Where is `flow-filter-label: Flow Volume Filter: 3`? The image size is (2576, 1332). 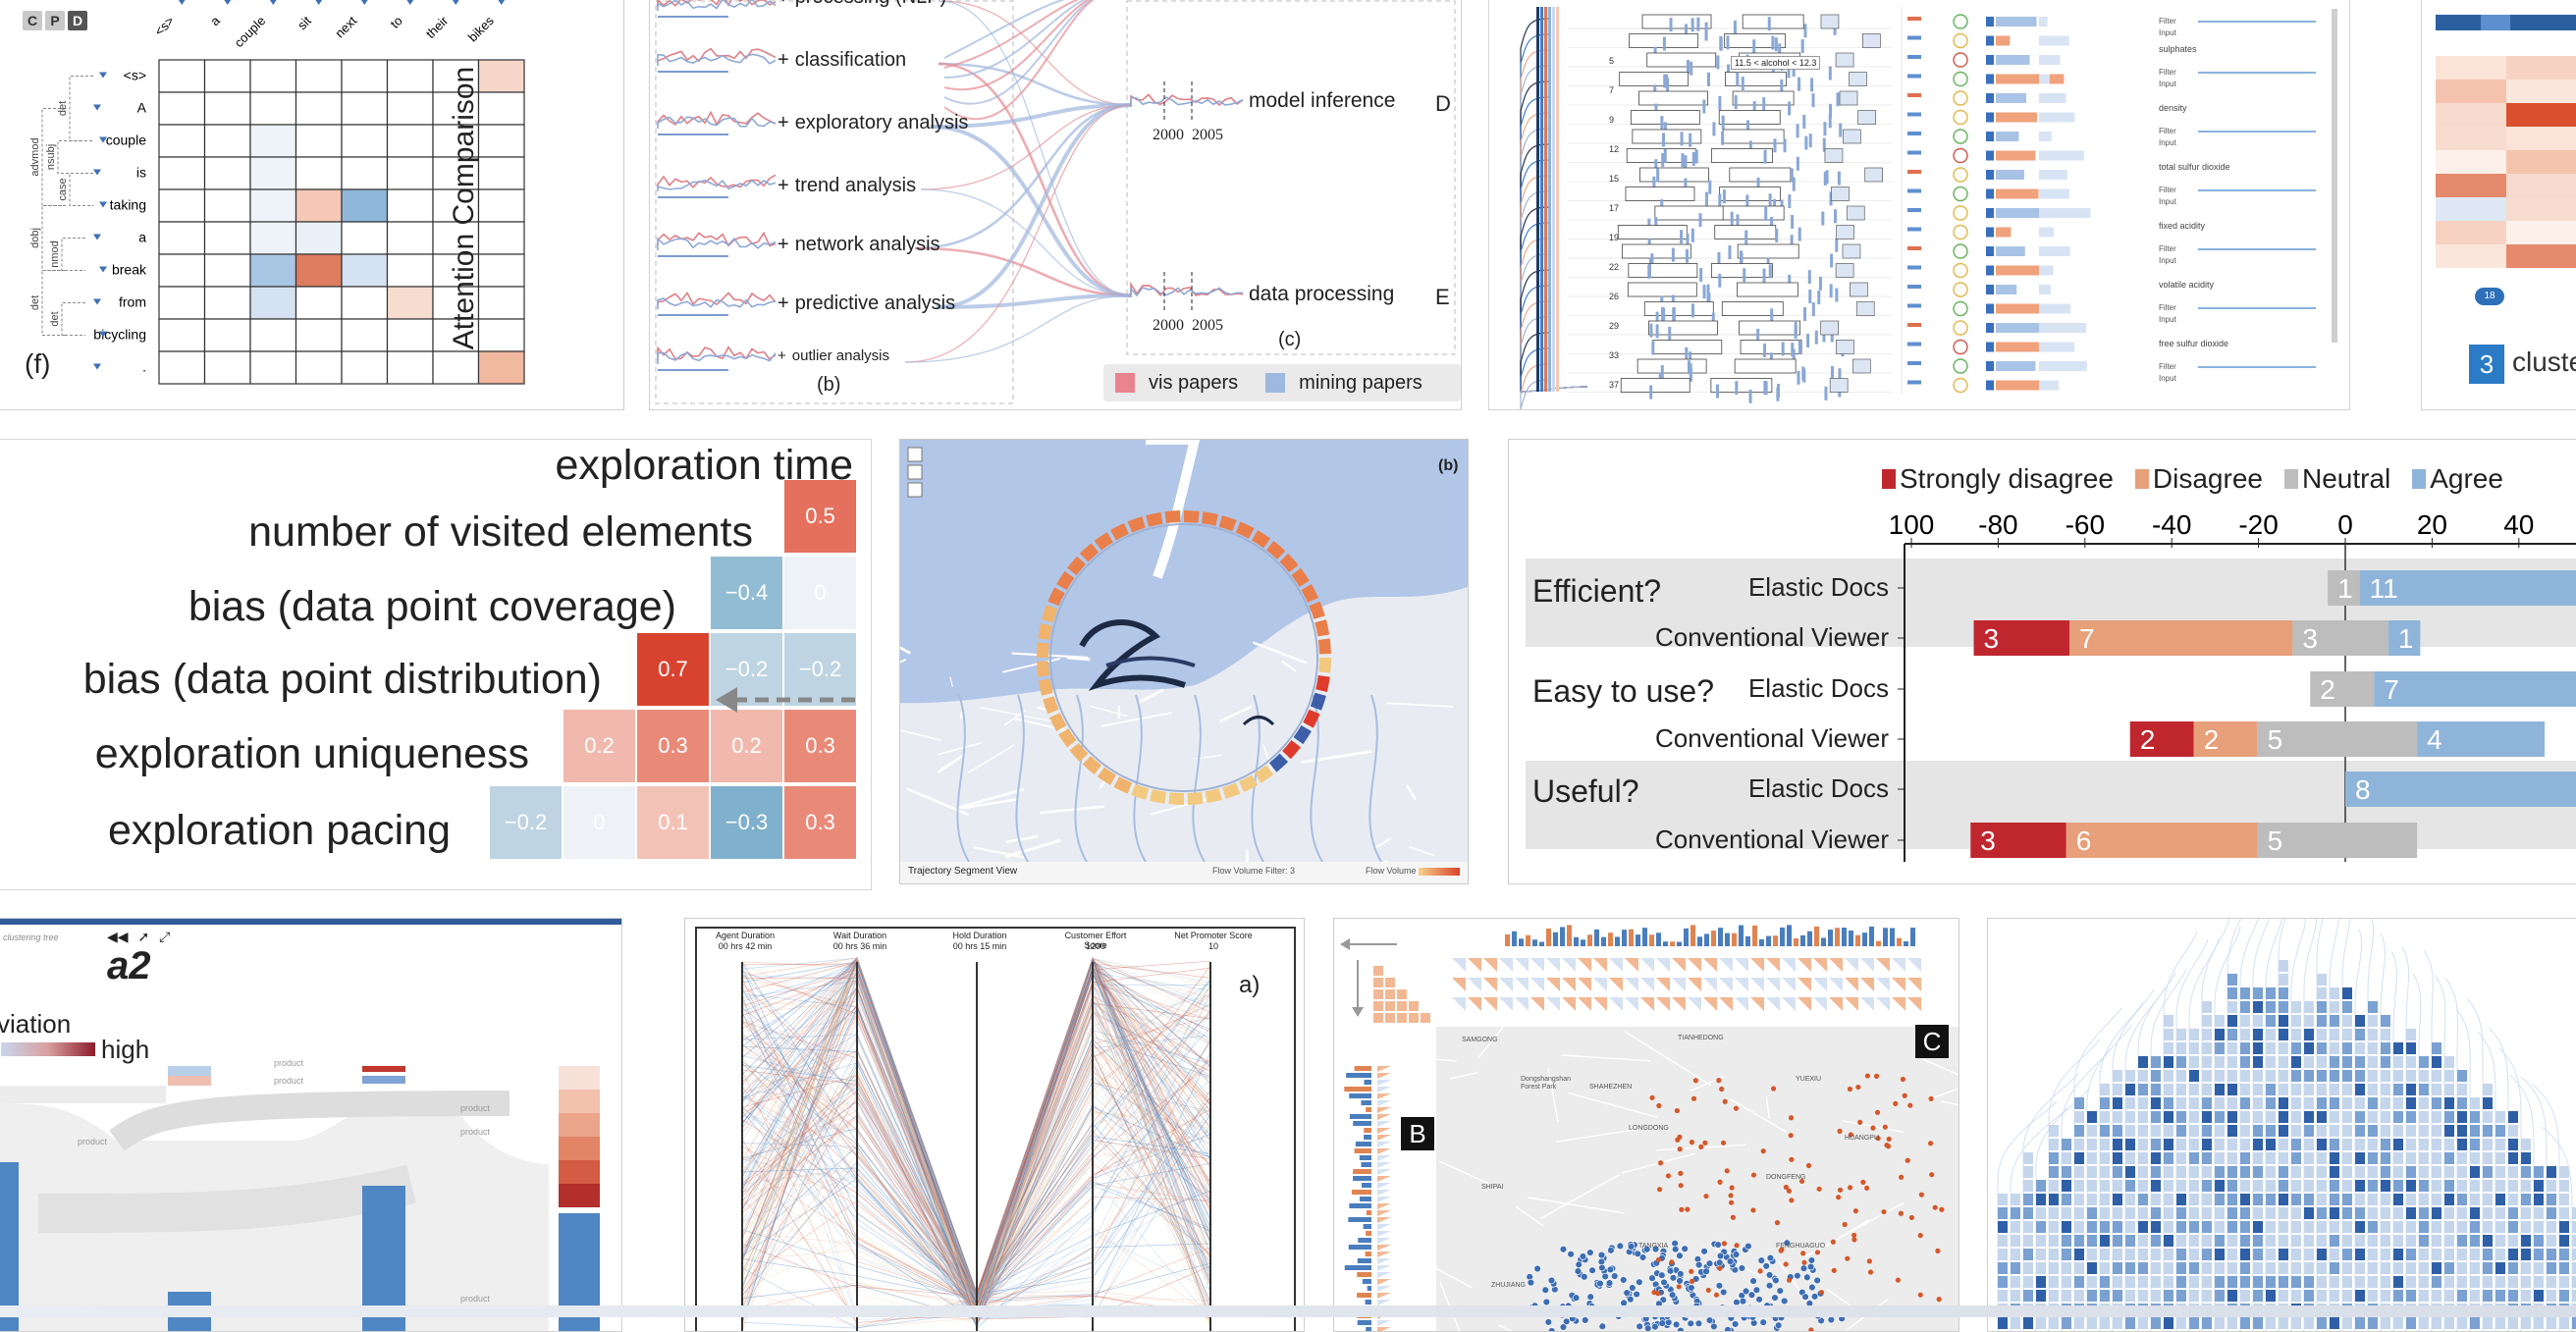 flow-filter-label: Flow Volume Filter: 3 is located at coordinates (1253, 871).